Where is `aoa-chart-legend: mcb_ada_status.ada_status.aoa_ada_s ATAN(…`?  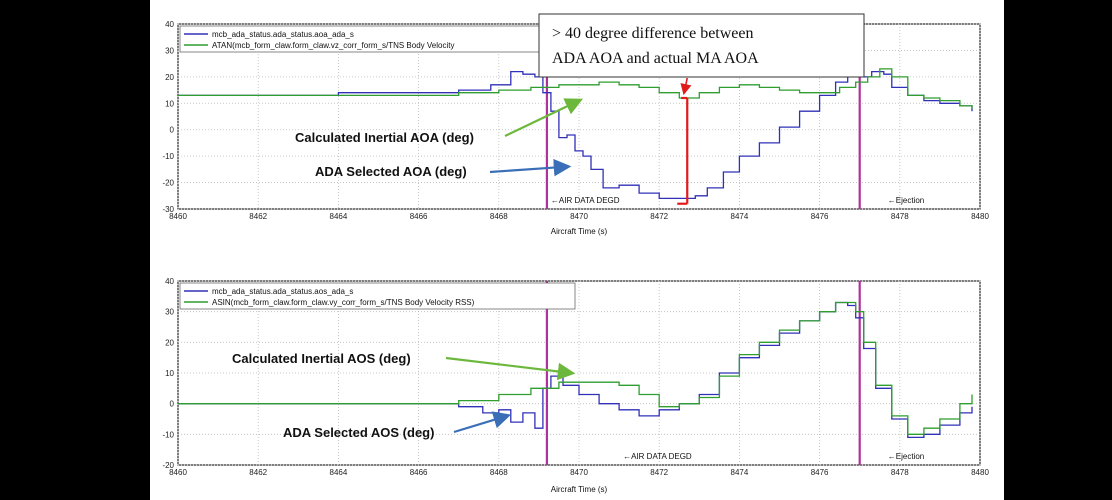
aoa-chart-legend: mcb_ada_status.ada_status.aoa_ada_s ATAN(… is located at coordinates (370, 39).